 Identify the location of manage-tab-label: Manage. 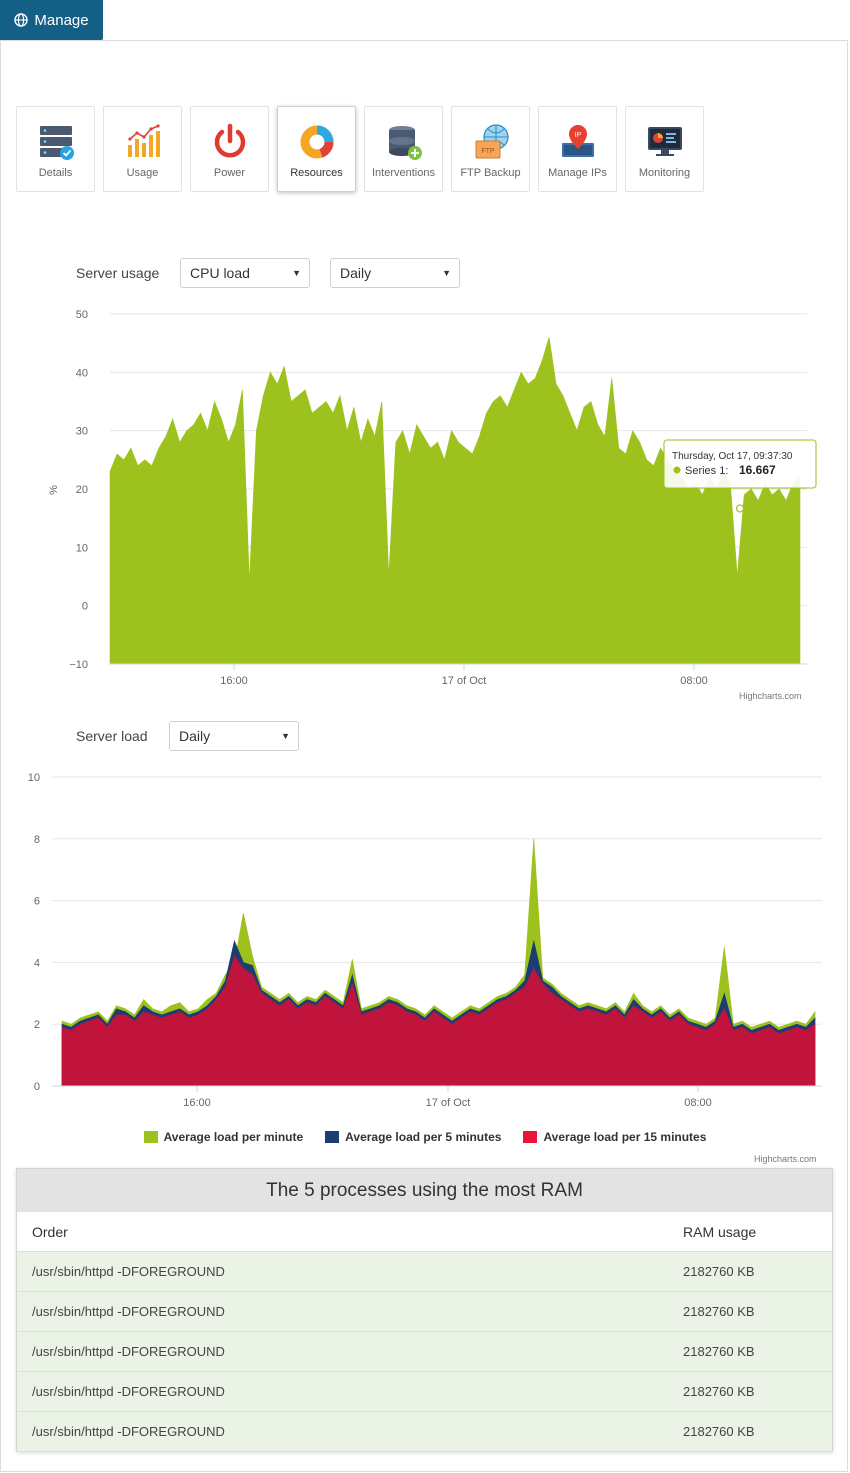
(61, 20).